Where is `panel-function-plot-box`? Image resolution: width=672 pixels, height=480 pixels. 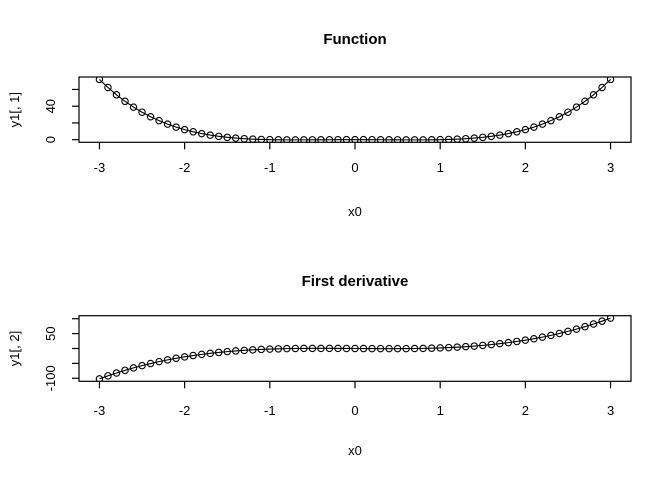 panel-function-plot-box is located at coordinates (355, 109).